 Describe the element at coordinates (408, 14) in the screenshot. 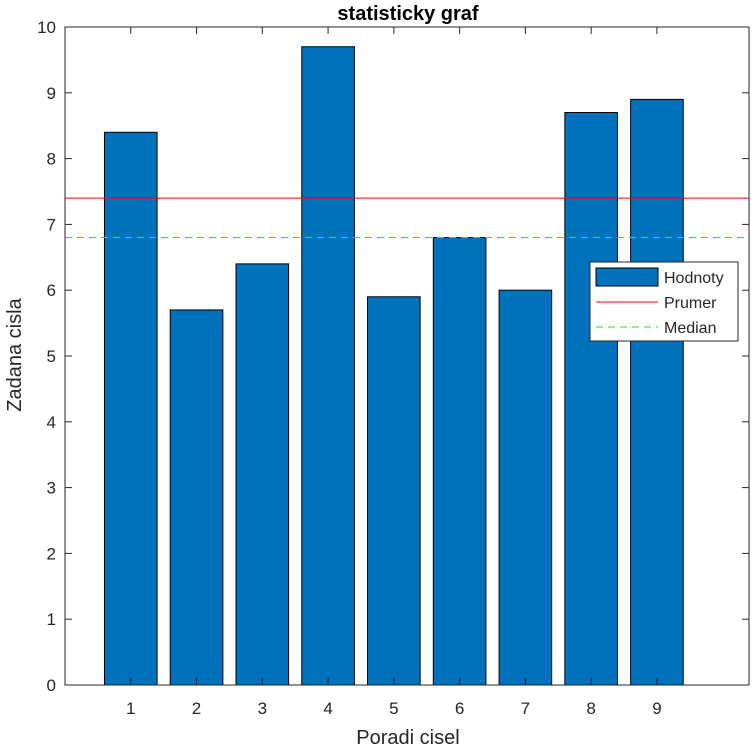

I see `chart-title: statisticky graf` at that location.